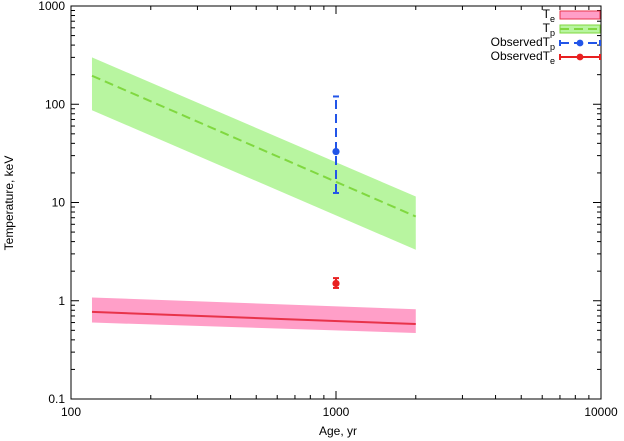 This screenshot has width=624, height=441. I want to click on x-tick-label: 100, so click(71, 412).